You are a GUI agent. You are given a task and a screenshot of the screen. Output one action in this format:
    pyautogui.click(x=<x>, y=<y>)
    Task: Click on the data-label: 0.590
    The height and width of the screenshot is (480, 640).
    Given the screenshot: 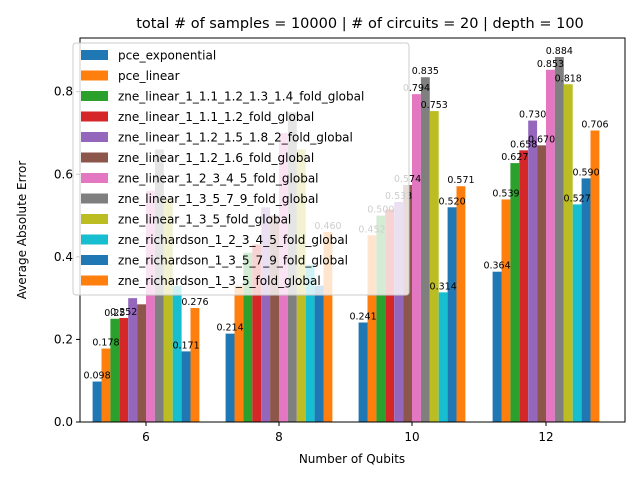 What is the action you would take?
    pyautogui.click(x=585, y=172)
    